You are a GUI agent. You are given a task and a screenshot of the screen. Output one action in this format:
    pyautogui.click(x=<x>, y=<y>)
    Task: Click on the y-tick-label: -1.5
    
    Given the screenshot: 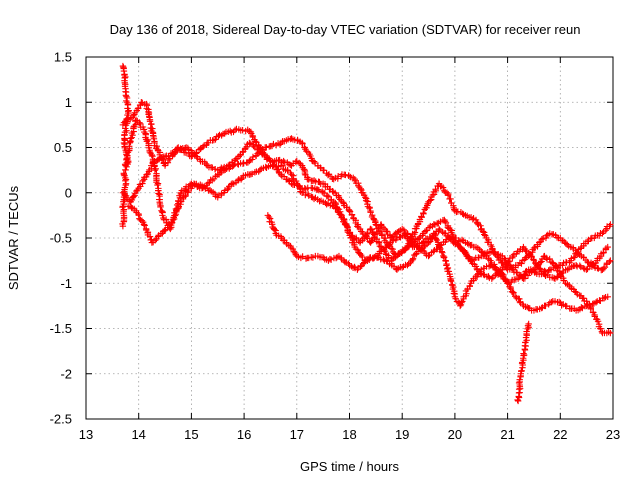 What is the action you would take?
    pyautogui.click(x=61, y=328)
    